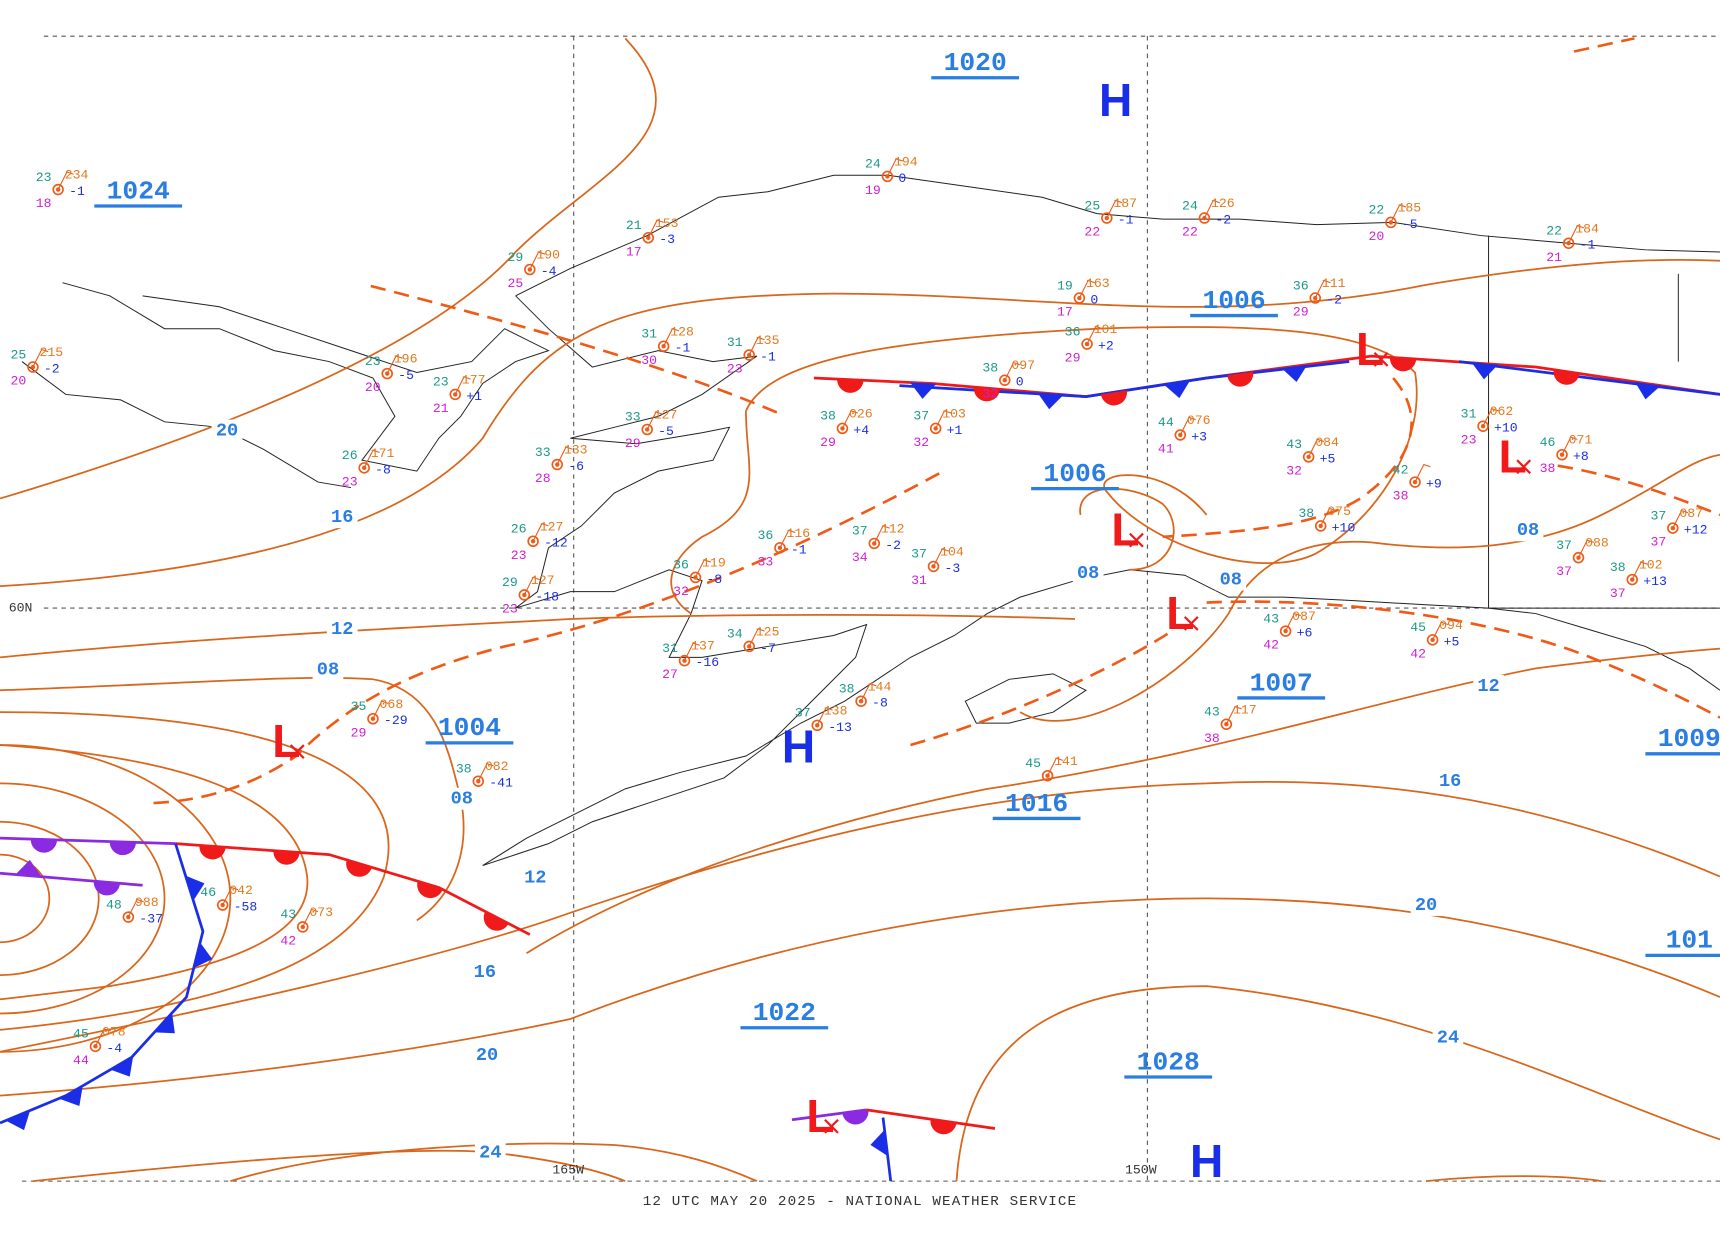 Image resolution: width=1720 pixels, height=1260 pixels. Describe the element at coordinates (735, 369) in the screenshot. I see `station-dewpoint: 23` at that location.